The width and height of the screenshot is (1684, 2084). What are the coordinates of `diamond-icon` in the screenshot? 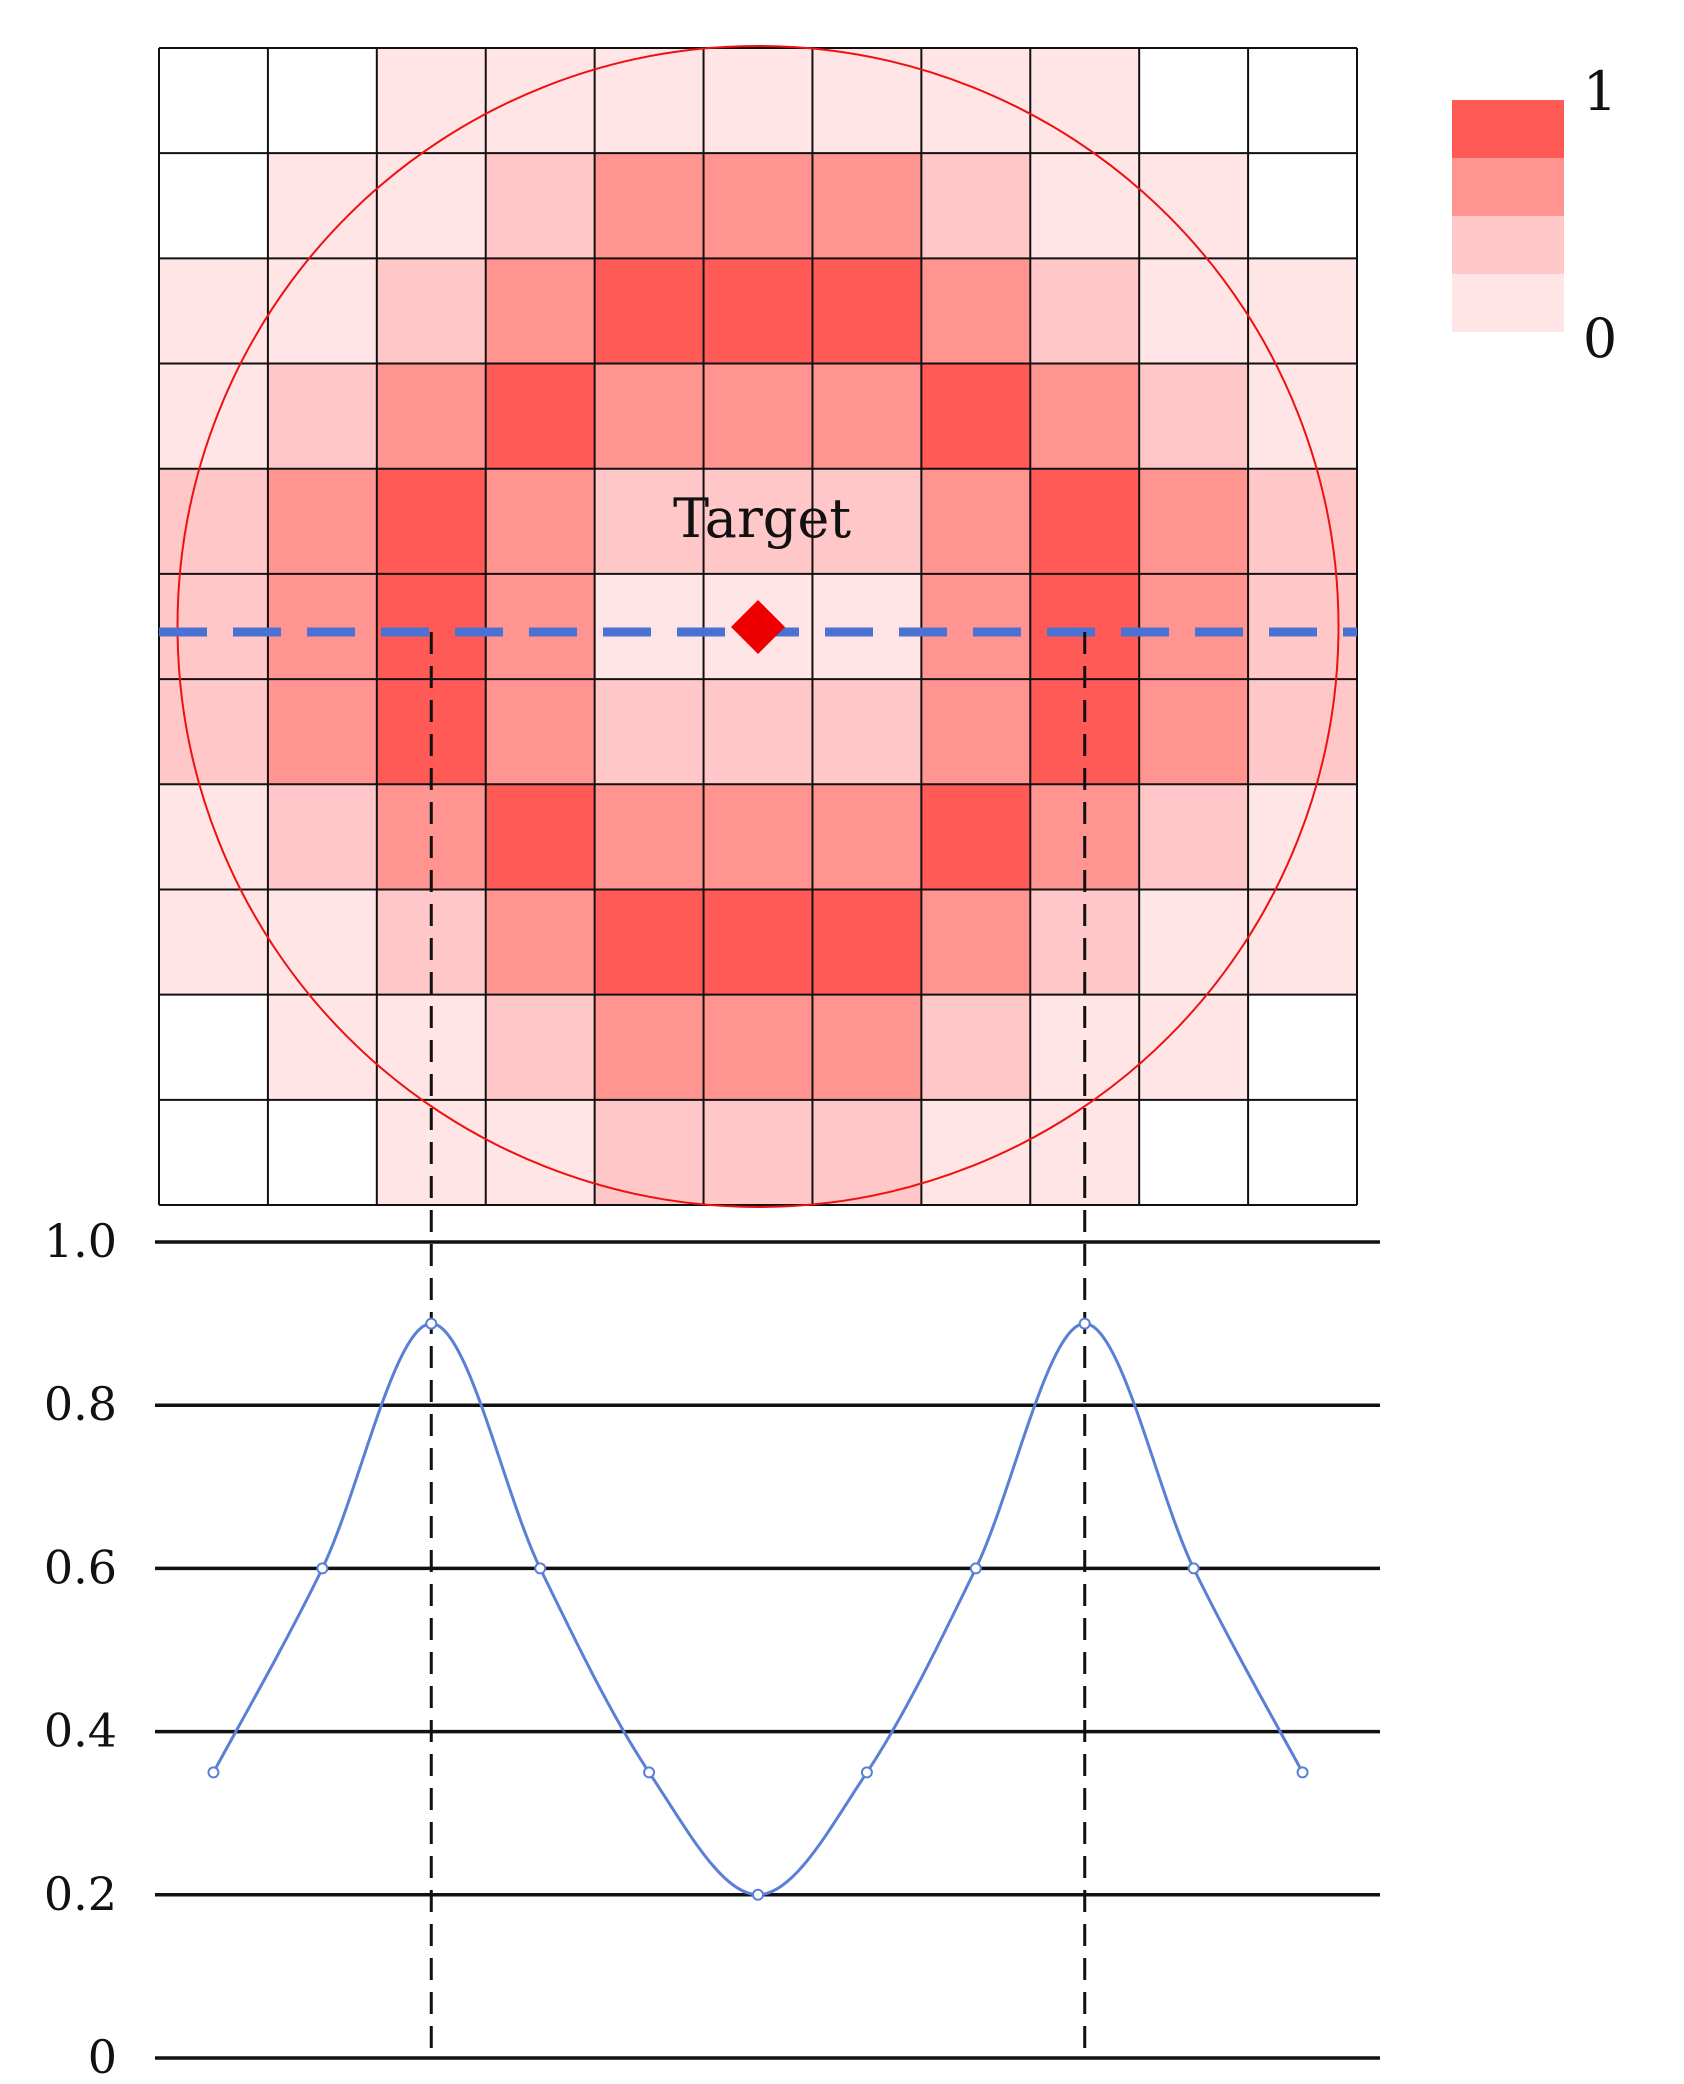 It's located at (758, 627).